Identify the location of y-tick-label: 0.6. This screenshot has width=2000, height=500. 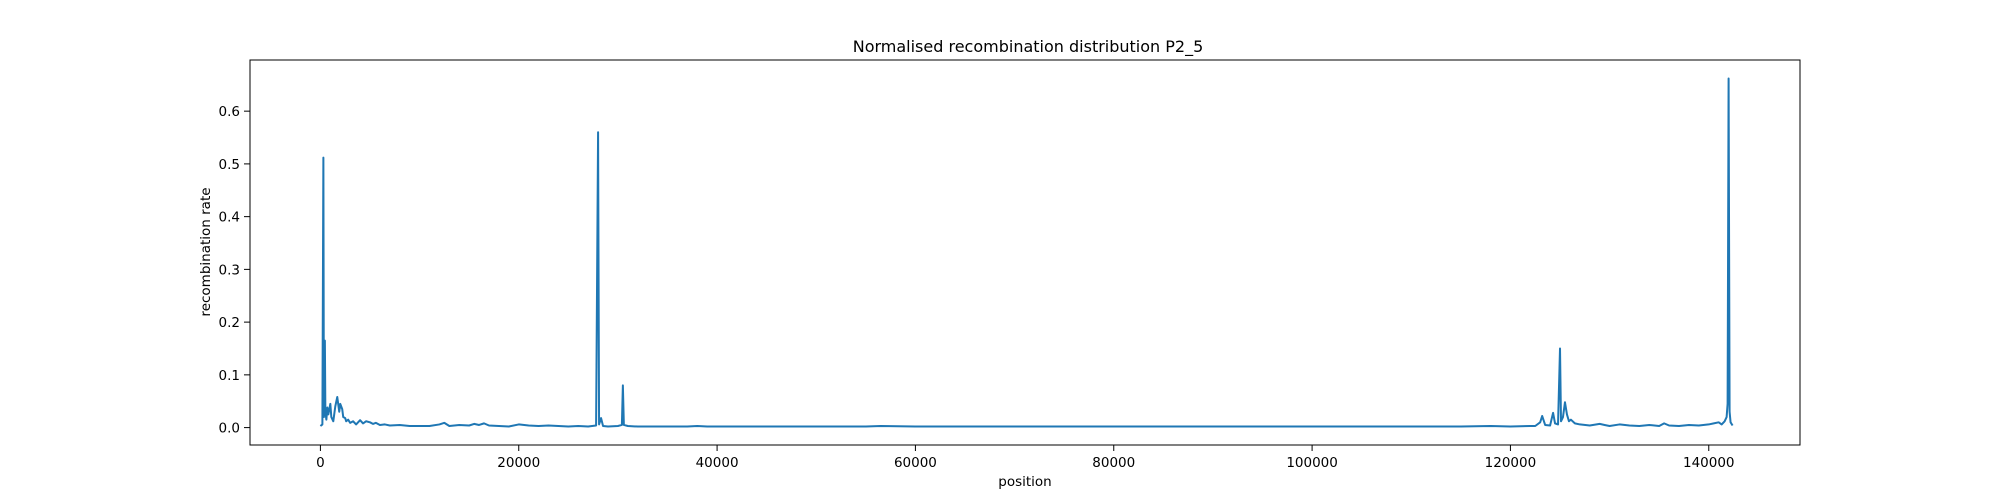
(229, 112).